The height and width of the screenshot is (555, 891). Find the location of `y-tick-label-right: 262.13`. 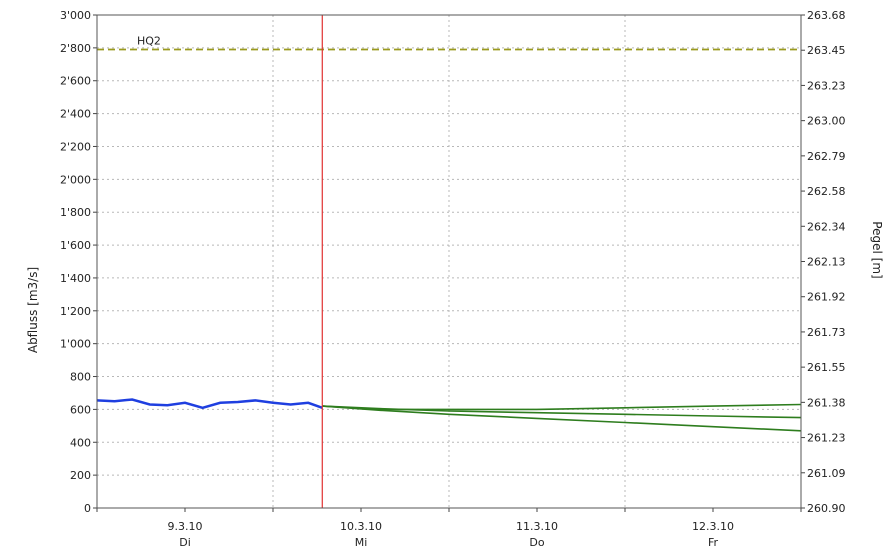

y-tick-label-right: 262.13 is located at coordinates (826, 262).